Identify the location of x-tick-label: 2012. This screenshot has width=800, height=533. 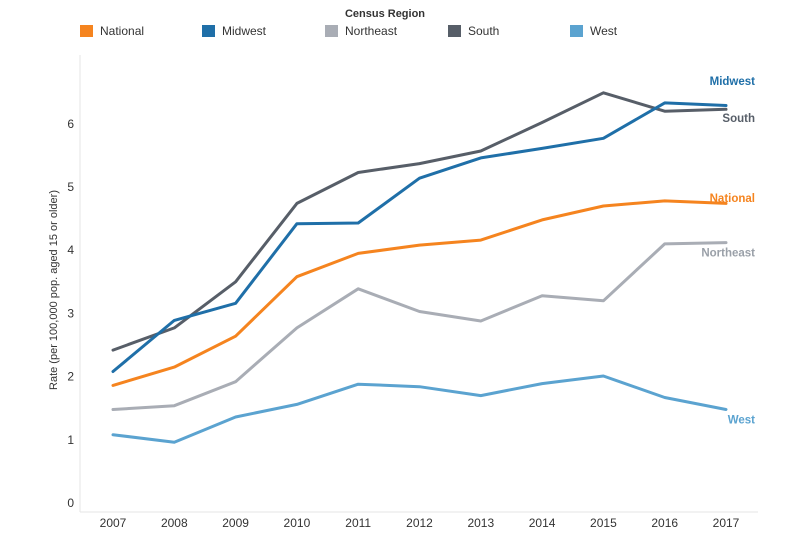
(419, 523).